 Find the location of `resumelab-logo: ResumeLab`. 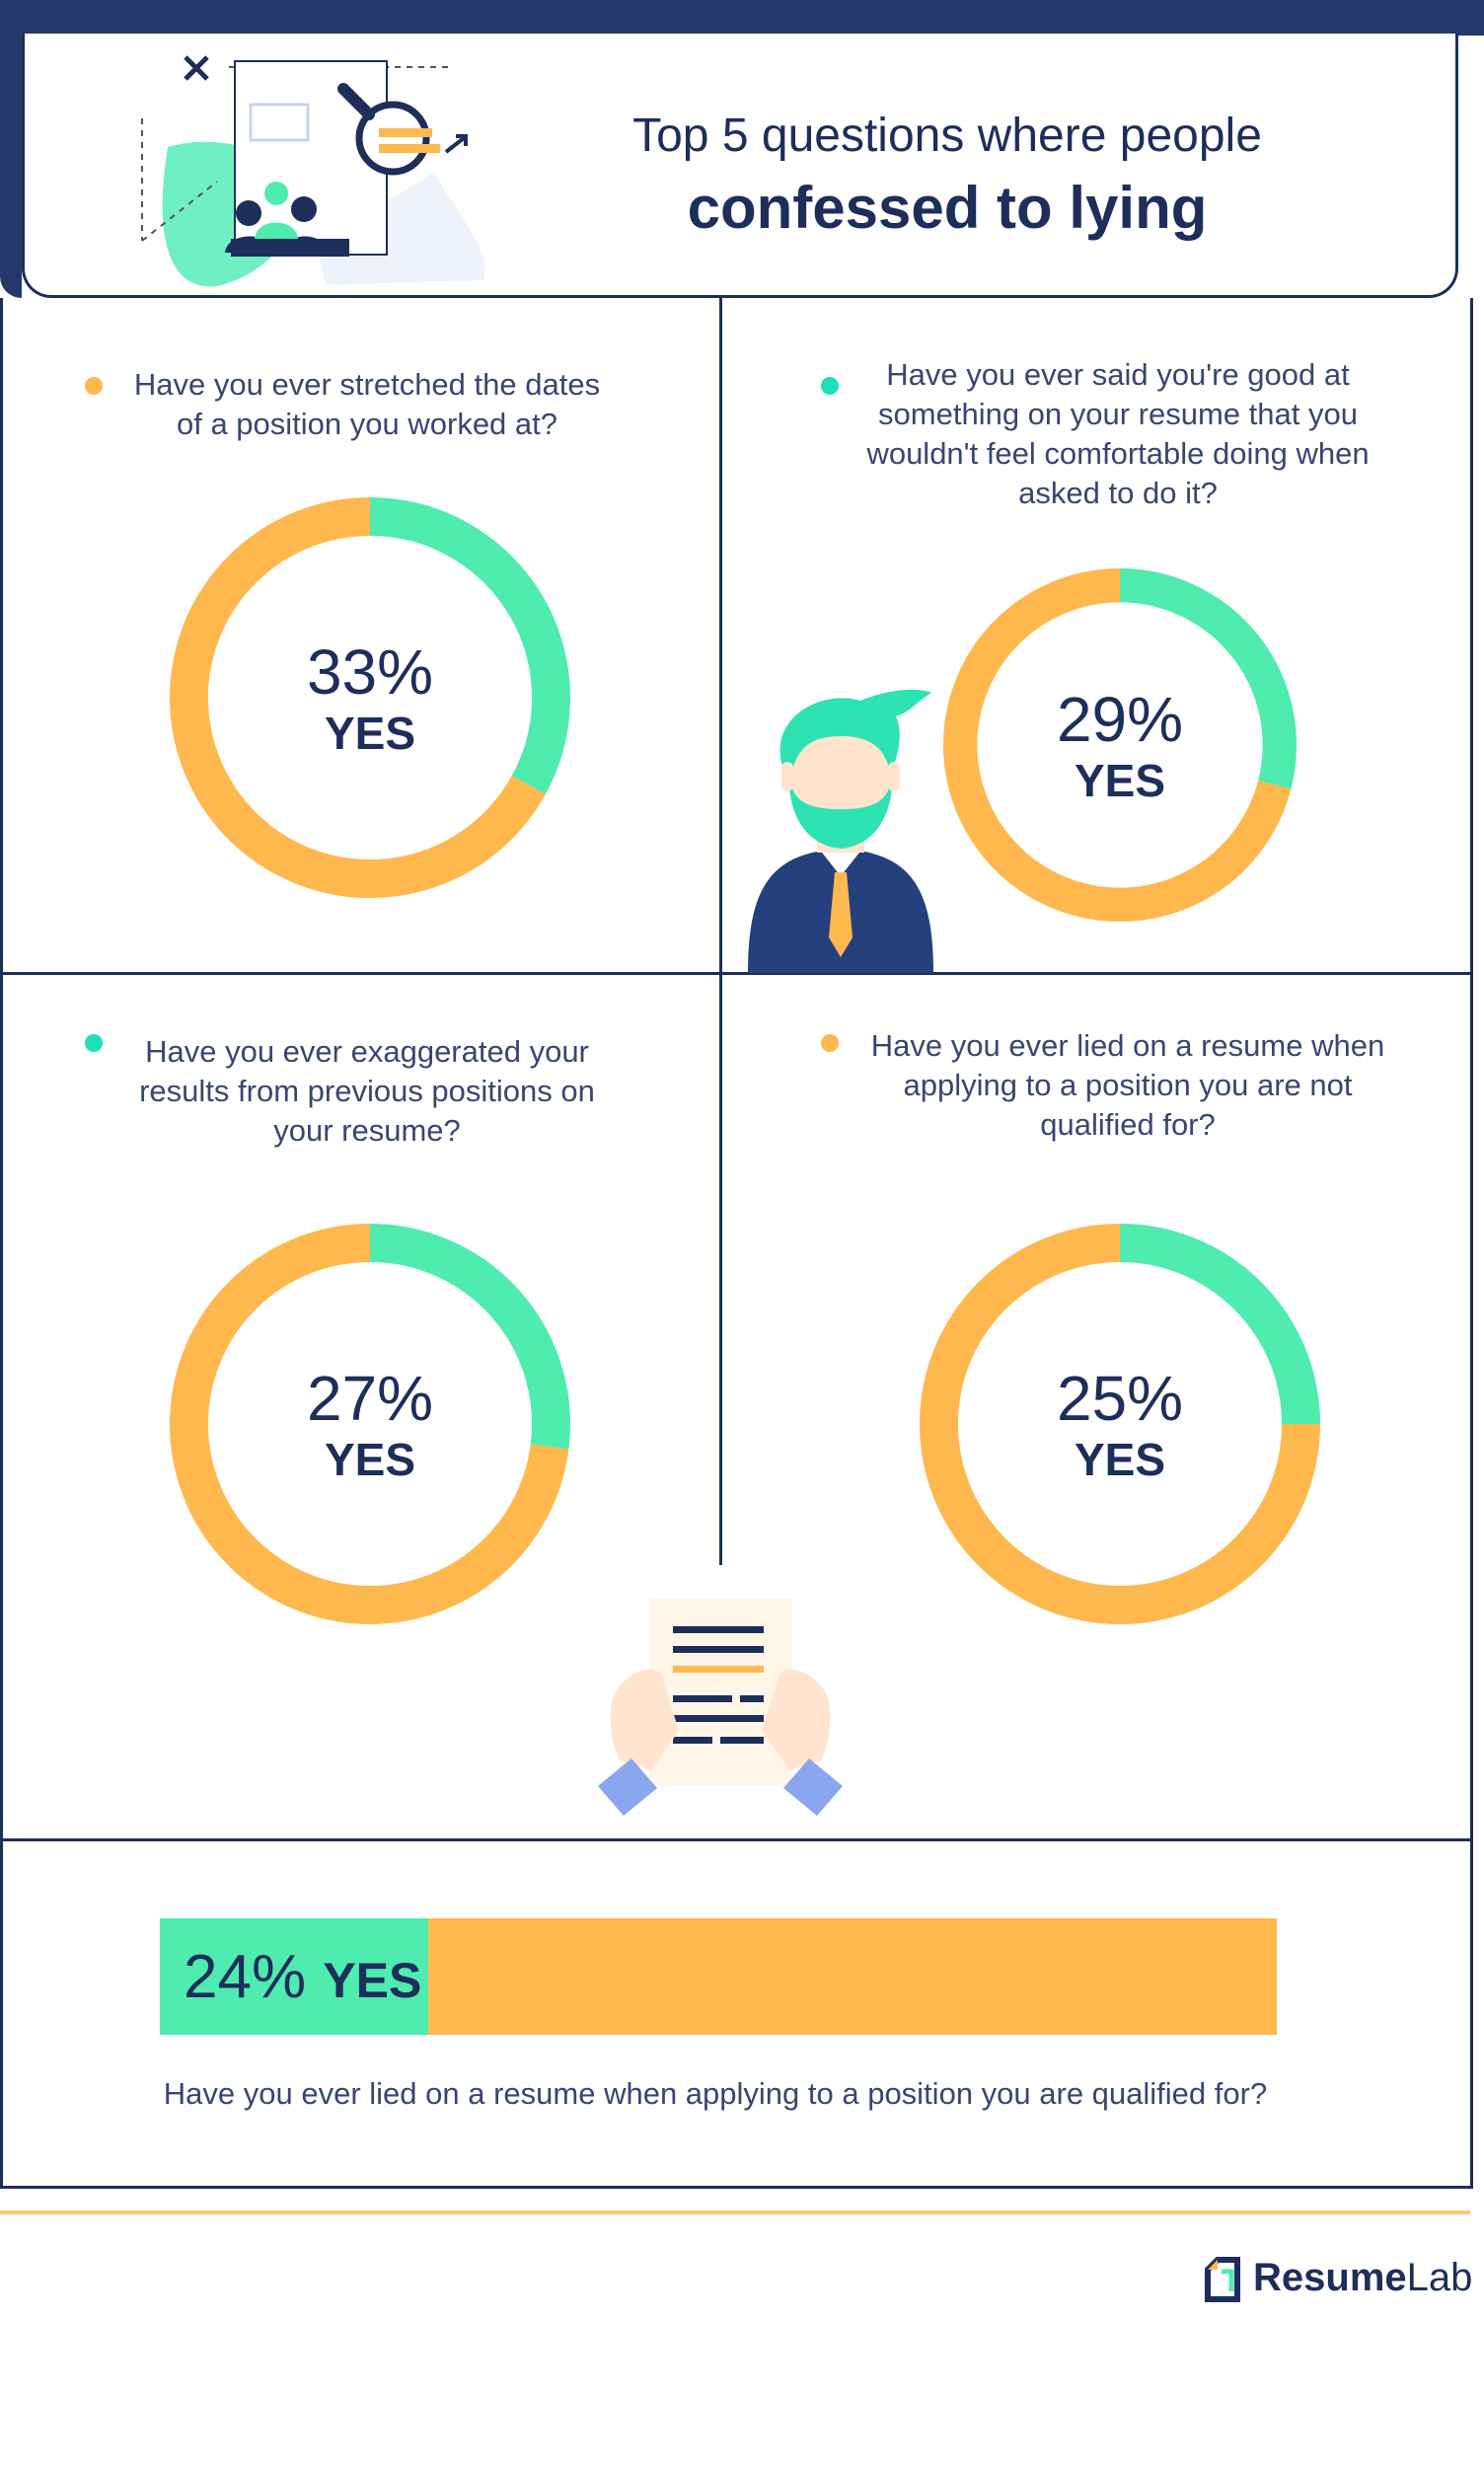

resumelab-logo: ResumeLab is located at coordinates (1335, 2279).